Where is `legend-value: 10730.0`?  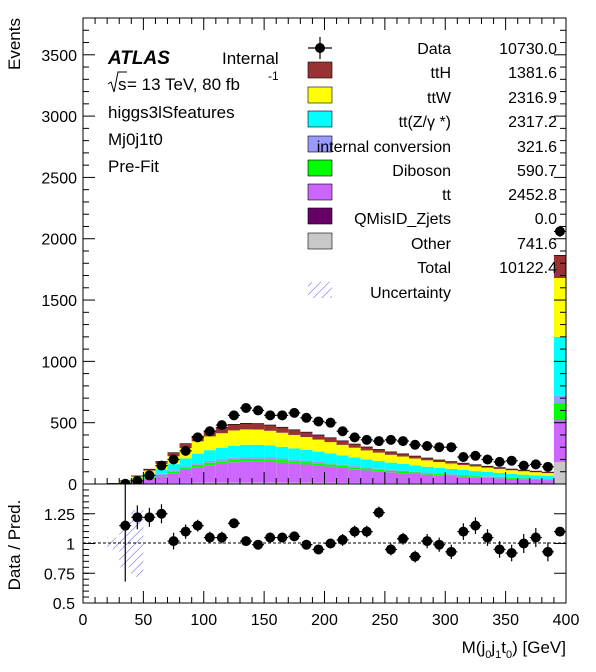 legend-value: 10730.0 is located at coordinates (528, 49).